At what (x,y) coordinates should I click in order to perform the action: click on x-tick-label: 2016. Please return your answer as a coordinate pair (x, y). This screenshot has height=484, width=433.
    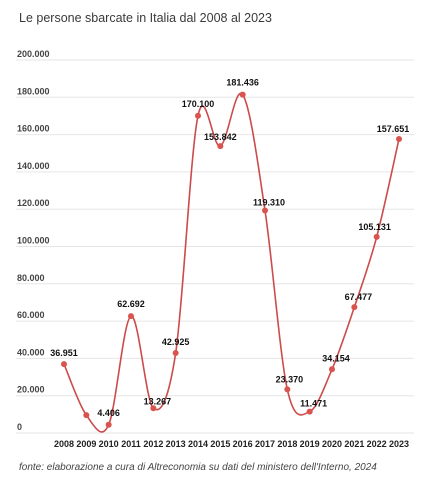
    Looking at the image, I should click on (243, 444).